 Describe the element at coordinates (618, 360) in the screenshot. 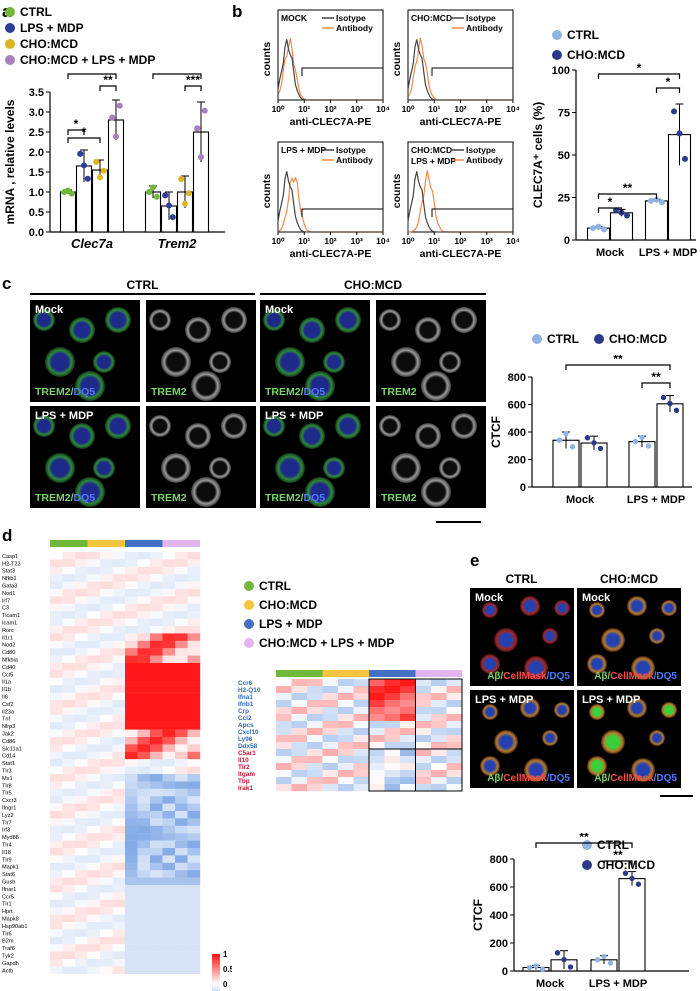

I see `significance-label: **` at that location.